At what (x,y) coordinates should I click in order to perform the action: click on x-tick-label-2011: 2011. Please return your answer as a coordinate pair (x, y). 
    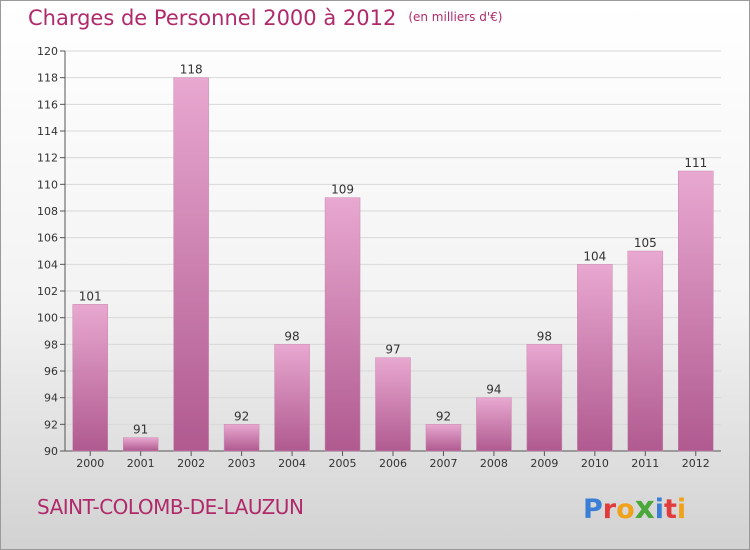
    Looking at the image, I should click on (645, 463).